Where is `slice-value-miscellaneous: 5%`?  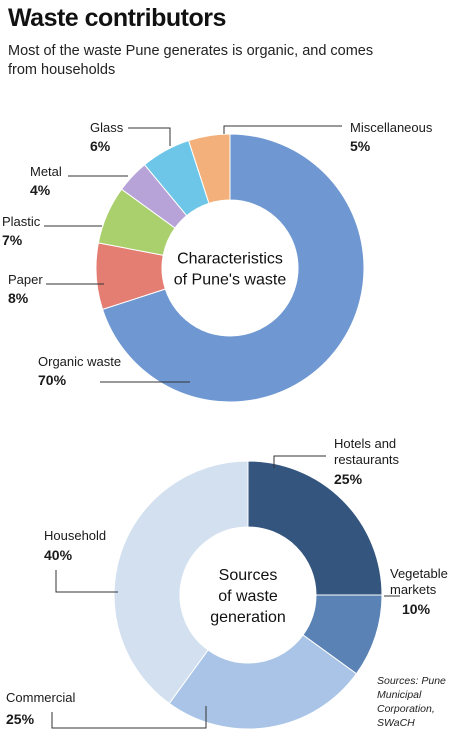
slice-value-miscellaneous: 5% is located at coordinates (360, 146).